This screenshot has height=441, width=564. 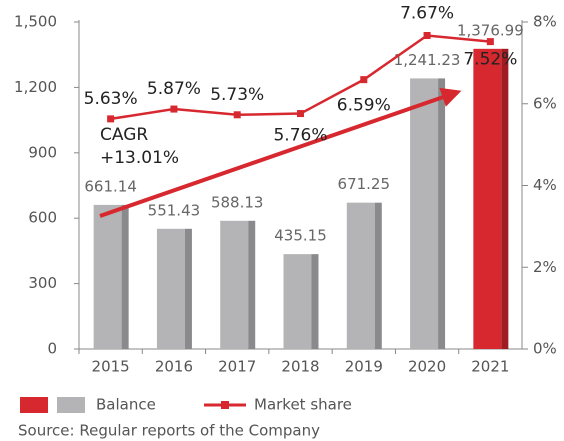 I want to click on legend-label: Market share, so click(x=303, y=405).